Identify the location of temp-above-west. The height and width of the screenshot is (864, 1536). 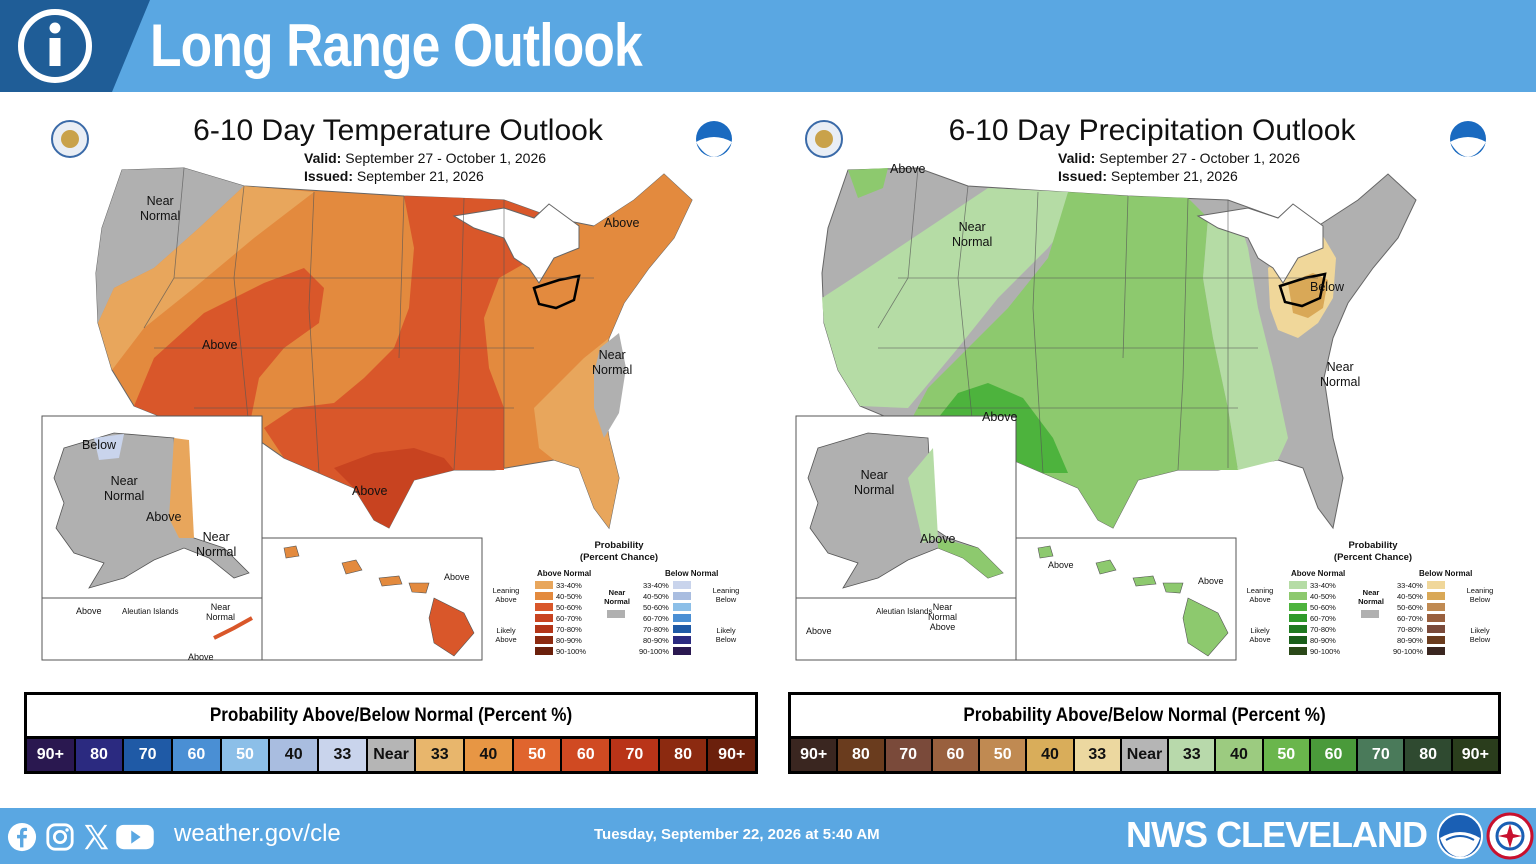
(229, 349).